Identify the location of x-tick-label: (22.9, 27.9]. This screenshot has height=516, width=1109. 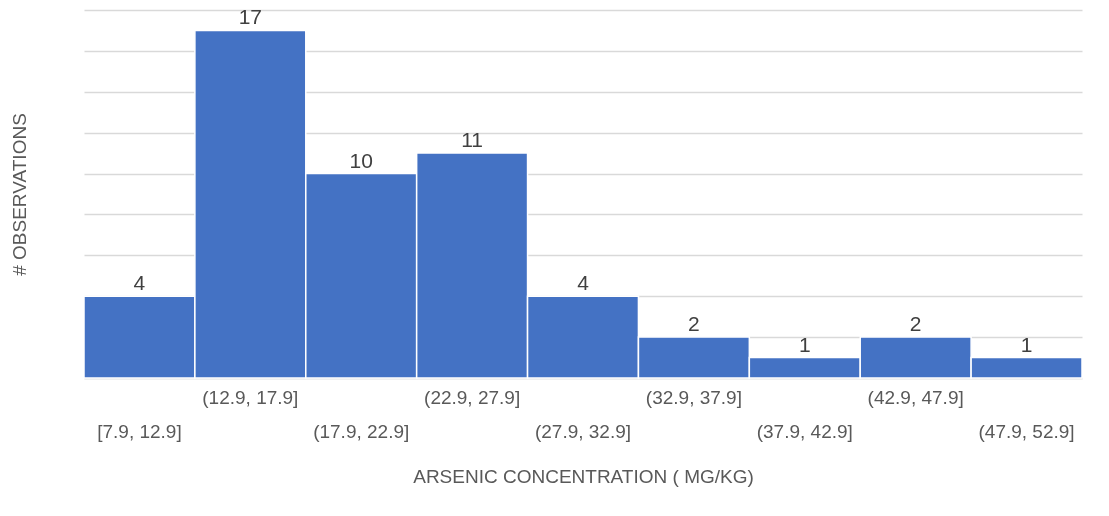
(472, 397).